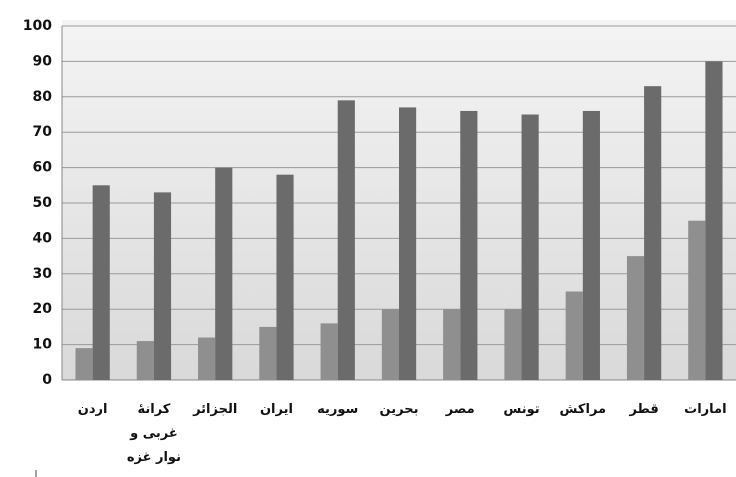 The image size is (736, 477). What do you see at coordinates (43, 132) in the screenshot?
I see `y-tick-label: 70` at bounding box center [43, 132].